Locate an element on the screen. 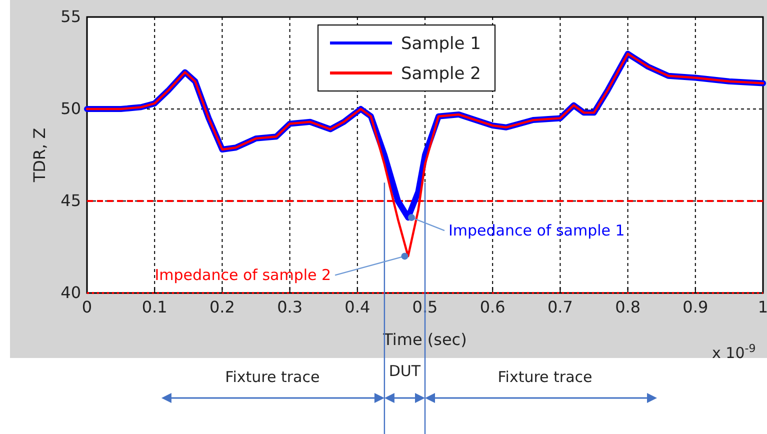  x-tick-label: 0.6 is located at coordinates (493, 306).